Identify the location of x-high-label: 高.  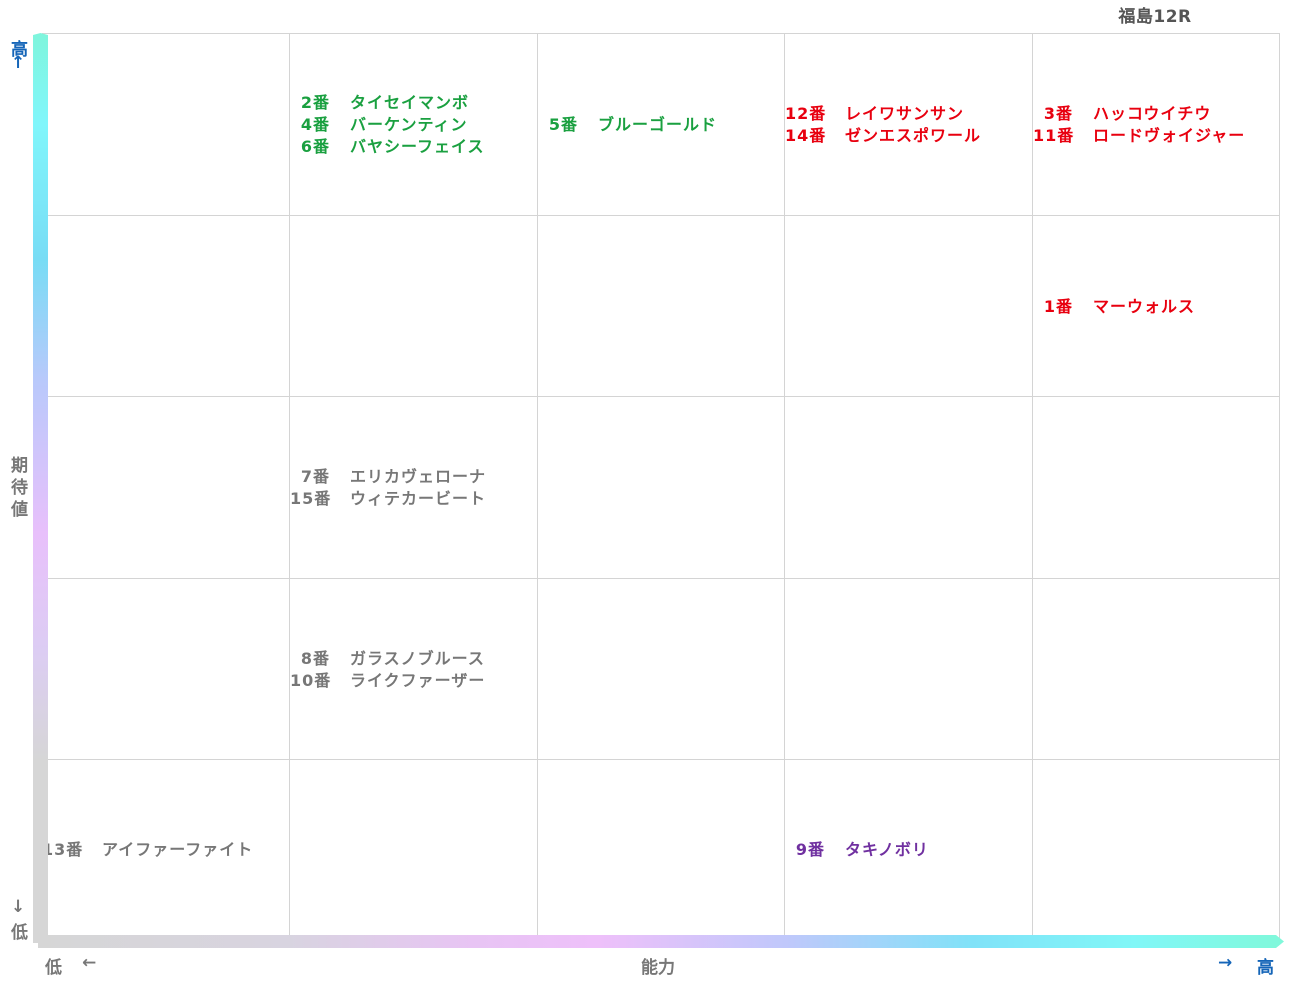
(1265, 968).